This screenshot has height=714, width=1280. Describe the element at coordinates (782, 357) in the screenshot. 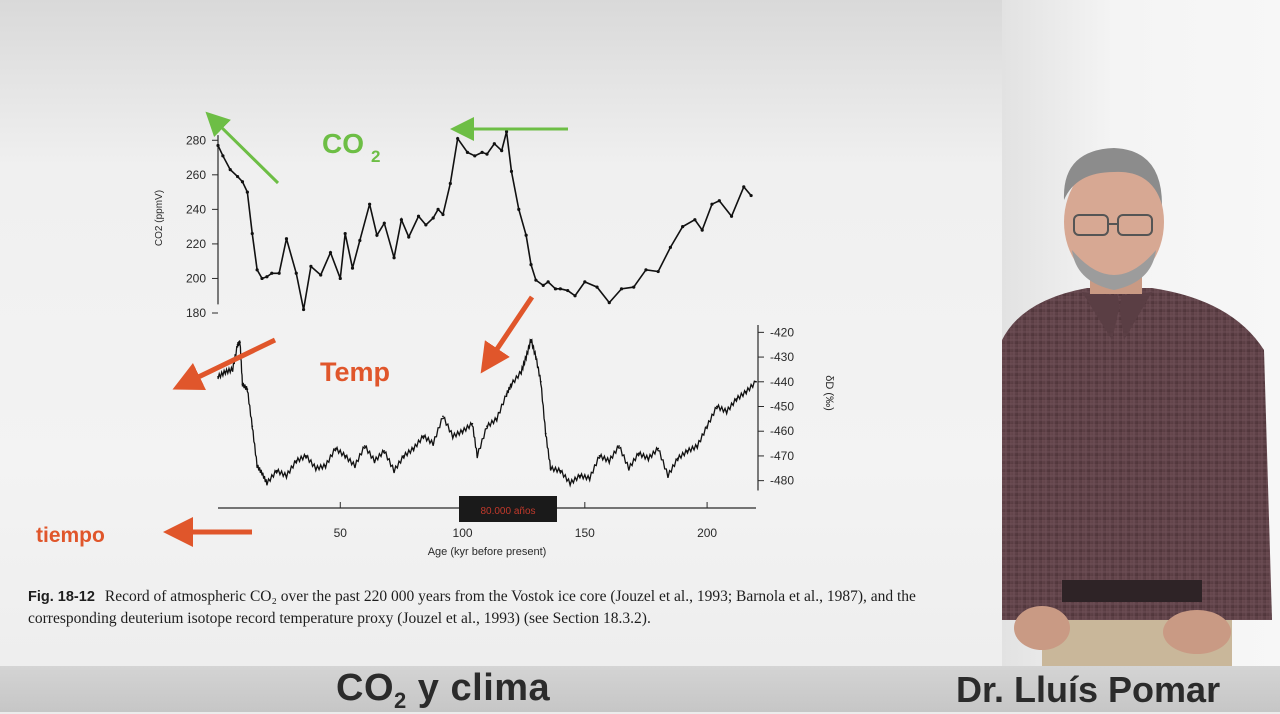

I see `temp-tick-label: -430` at that location.